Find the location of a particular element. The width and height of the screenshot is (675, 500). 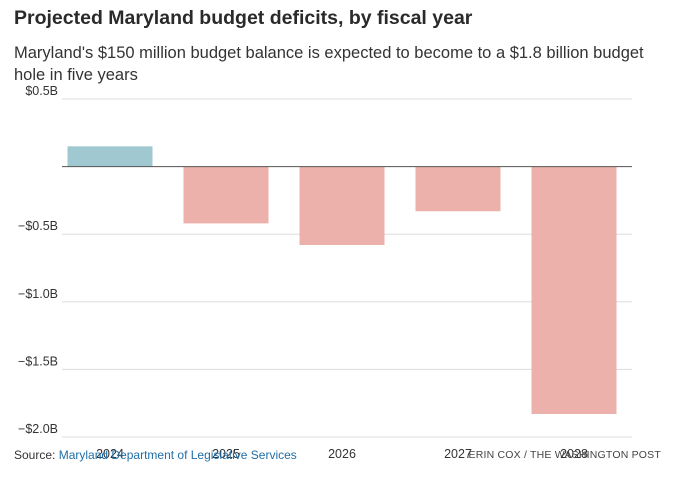

x-tick-label: 2025 is located at coordinates (226, 454).